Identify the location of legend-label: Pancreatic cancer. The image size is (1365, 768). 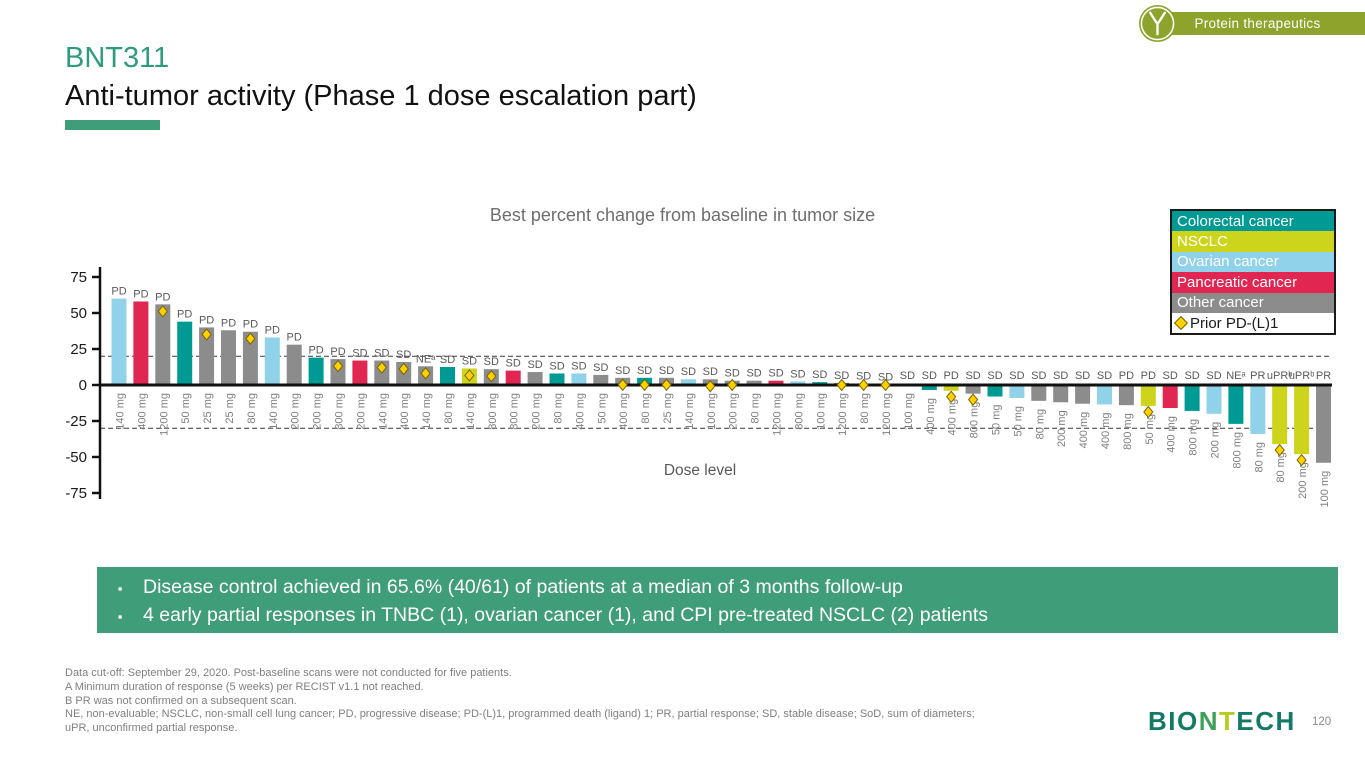
(1237, 282).